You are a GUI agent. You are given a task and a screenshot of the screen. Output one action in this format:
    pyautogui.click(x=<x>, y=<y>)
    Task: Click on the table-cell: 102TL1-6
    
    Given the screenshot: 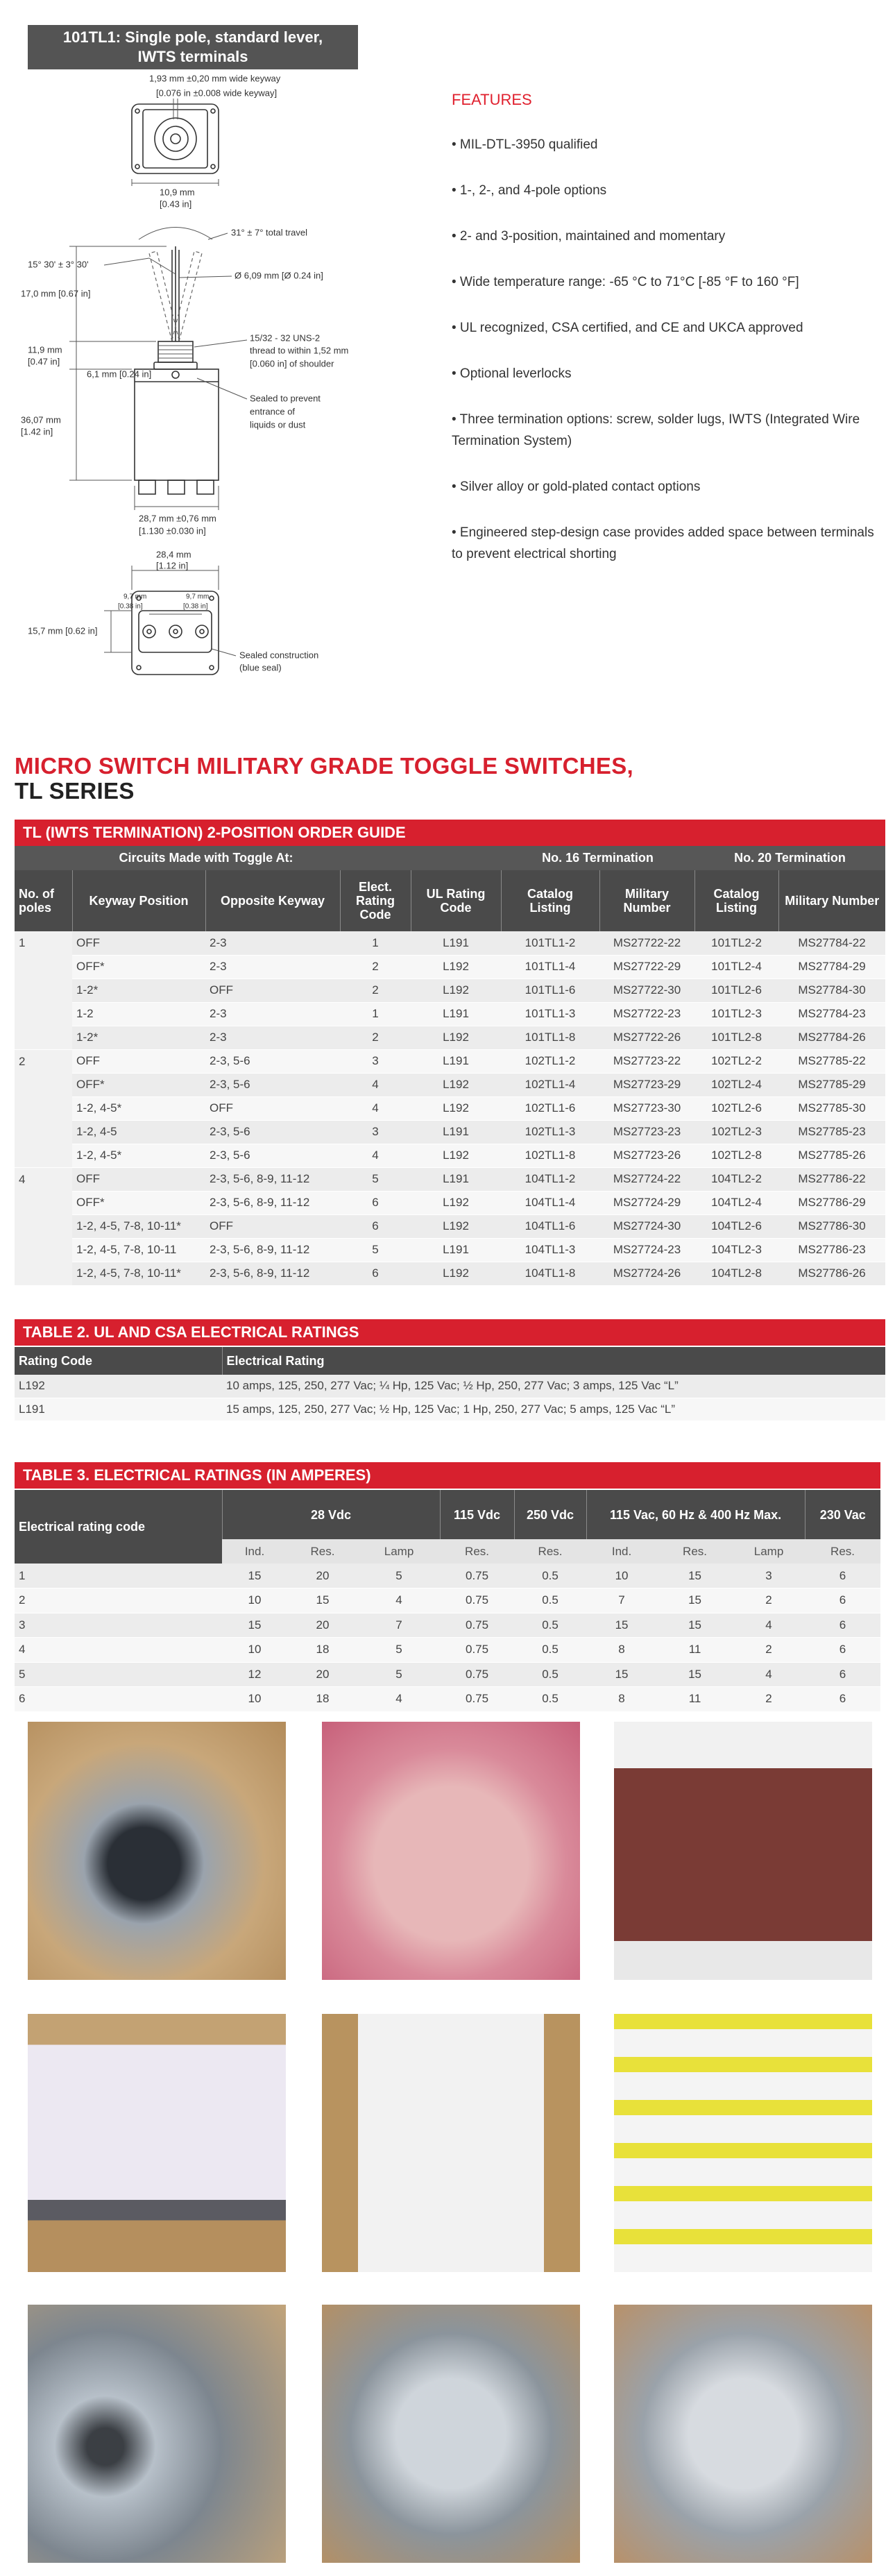 What is the action you would take?
    pyautogui.click(x=550, y=1108)
    